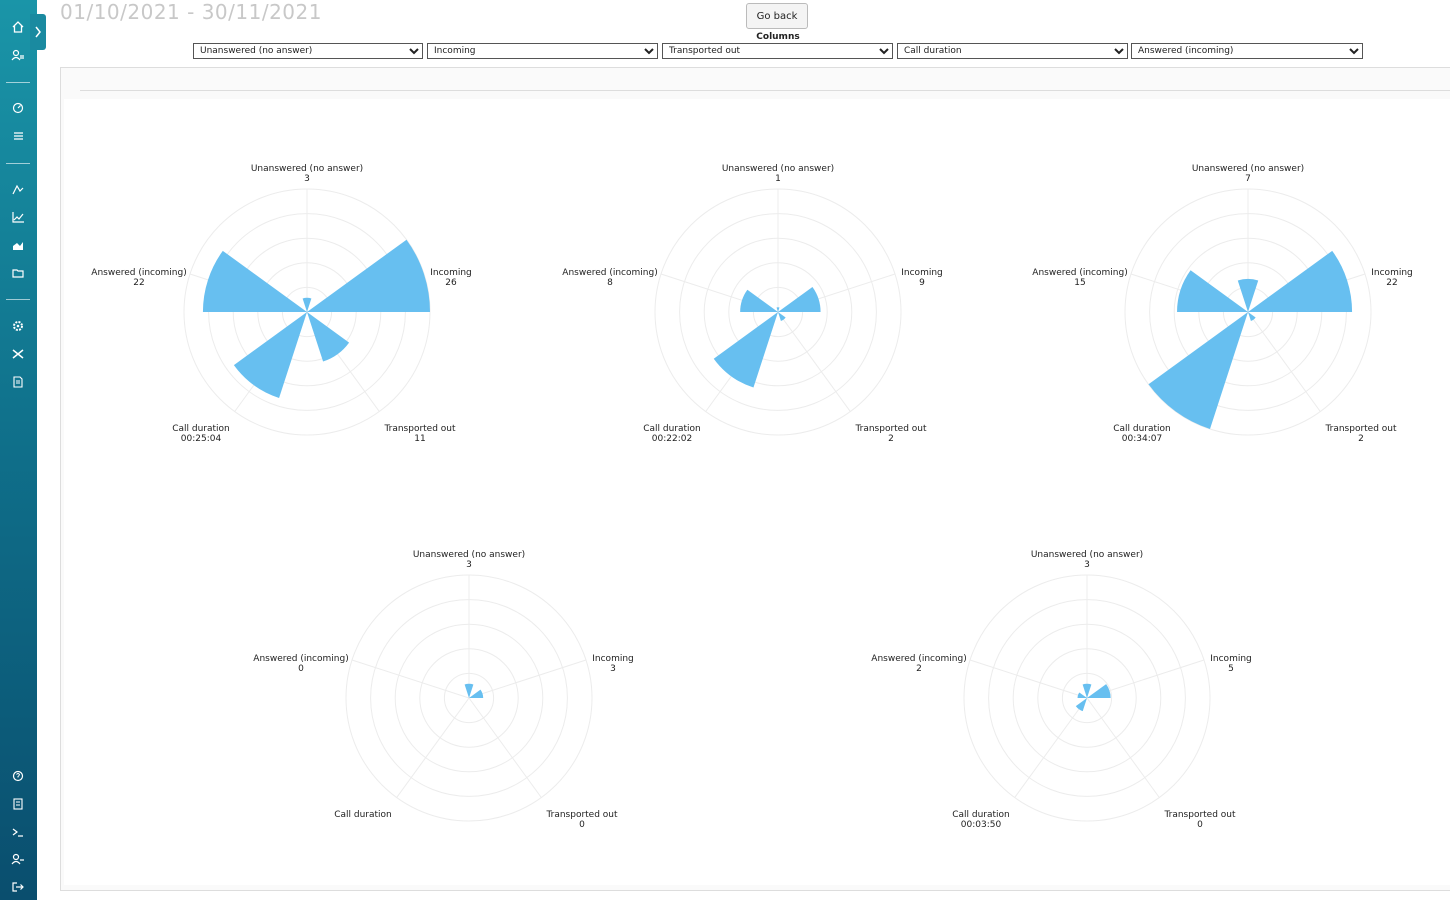 Image resolution: width=1450 pixels, height=900 pixels. I want to click on settings-icon, so click(18, 326).